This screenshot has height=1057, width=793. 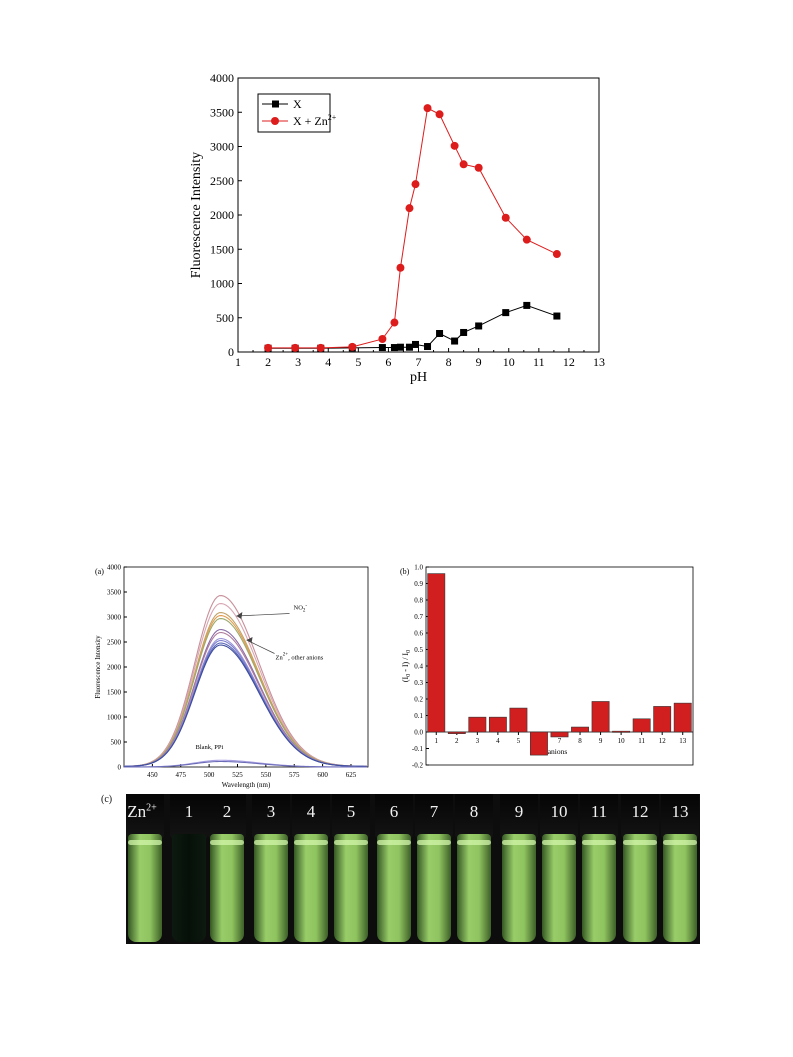 What do you see at coordinates (222, 78) in the screenshot?
I see `y-tick-label: 4000` at bounding box center [222, 78].